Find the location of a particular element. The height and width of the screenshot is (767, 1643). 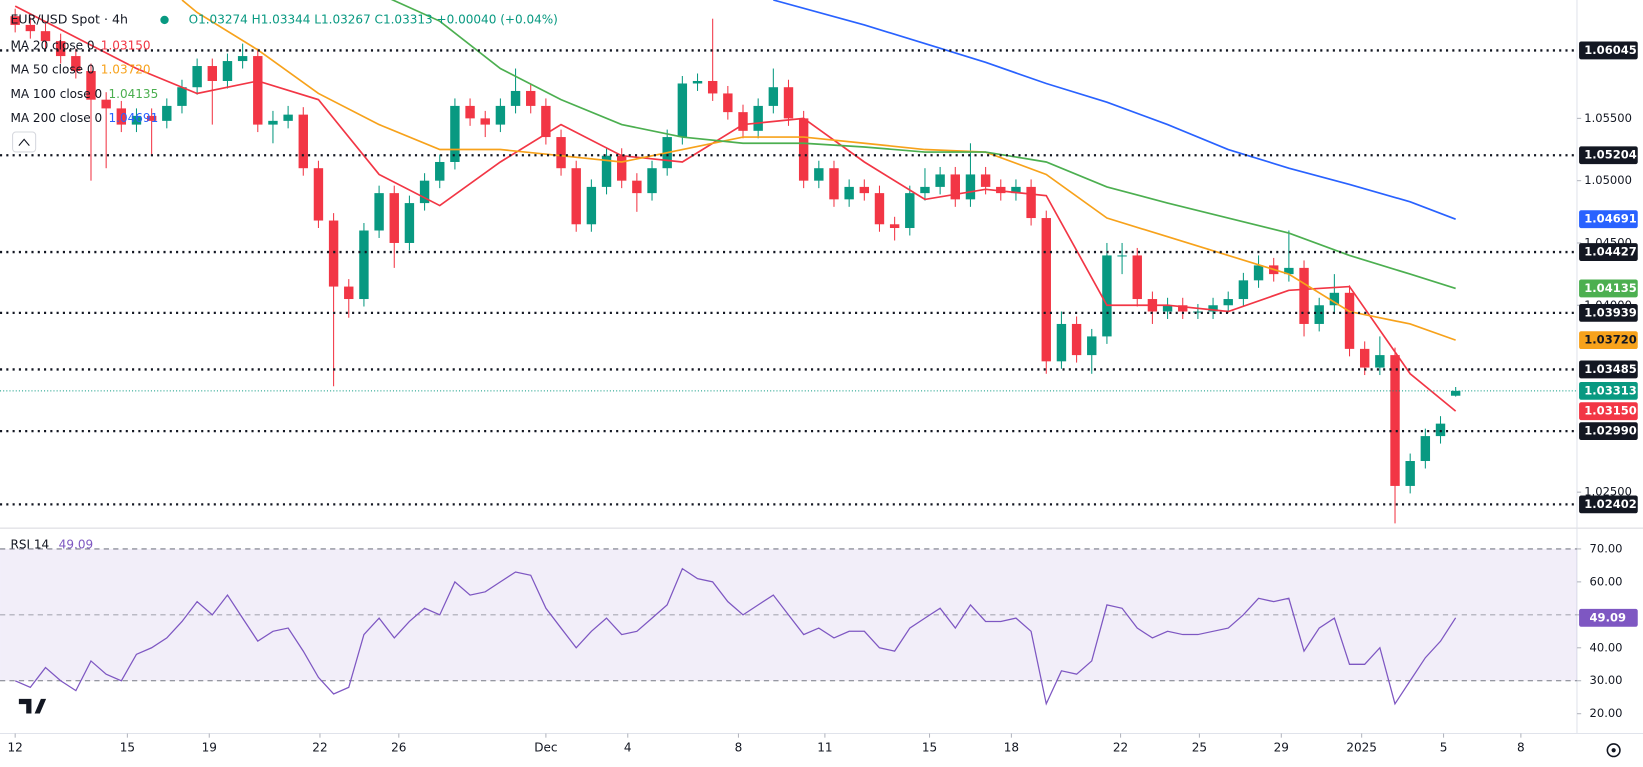

x-tick-label: 11 is located at coordinates (824, 748).